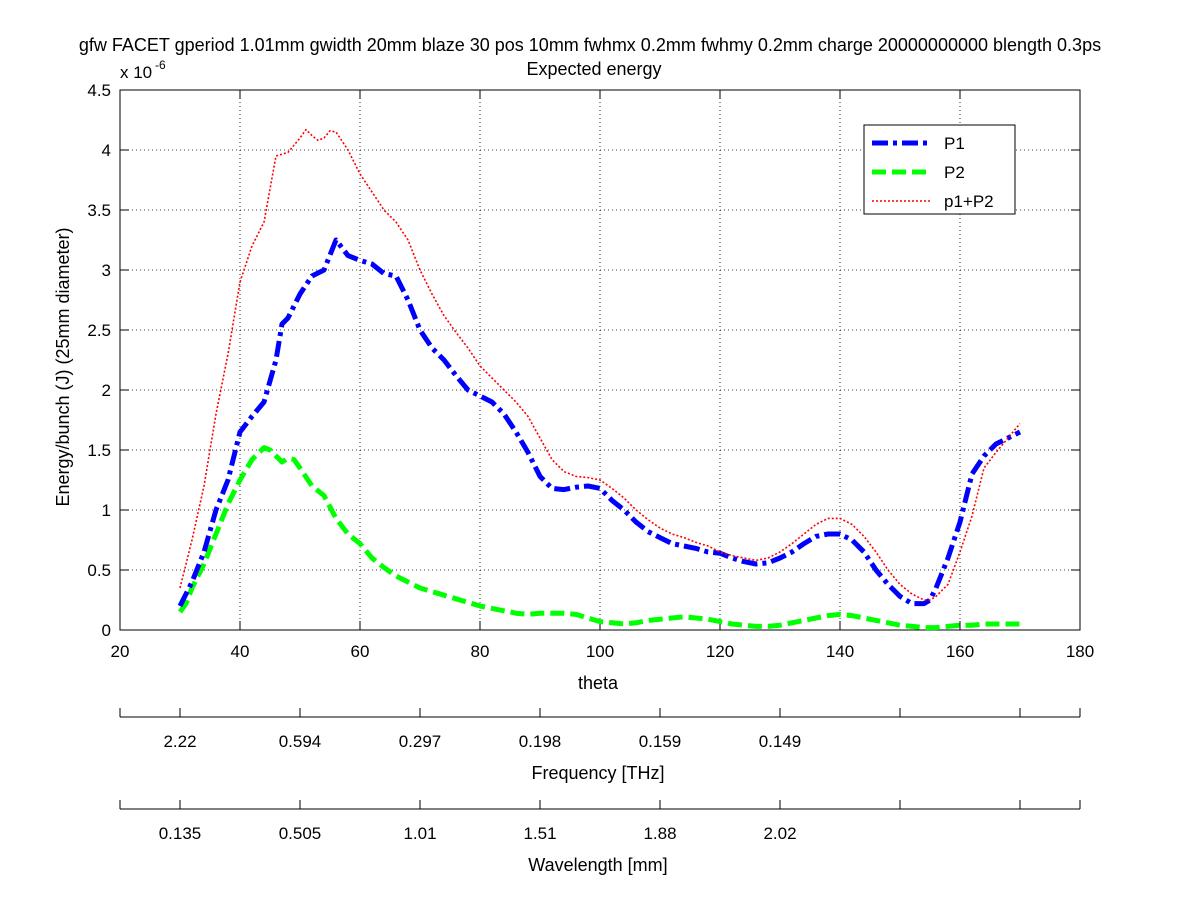 The width and height of the screenshot is (1200, 901). What do you see at coordinates (99, 570) in the screenshot?
I see `y-tick-label: 0.5` at bounding box center [99, 570].